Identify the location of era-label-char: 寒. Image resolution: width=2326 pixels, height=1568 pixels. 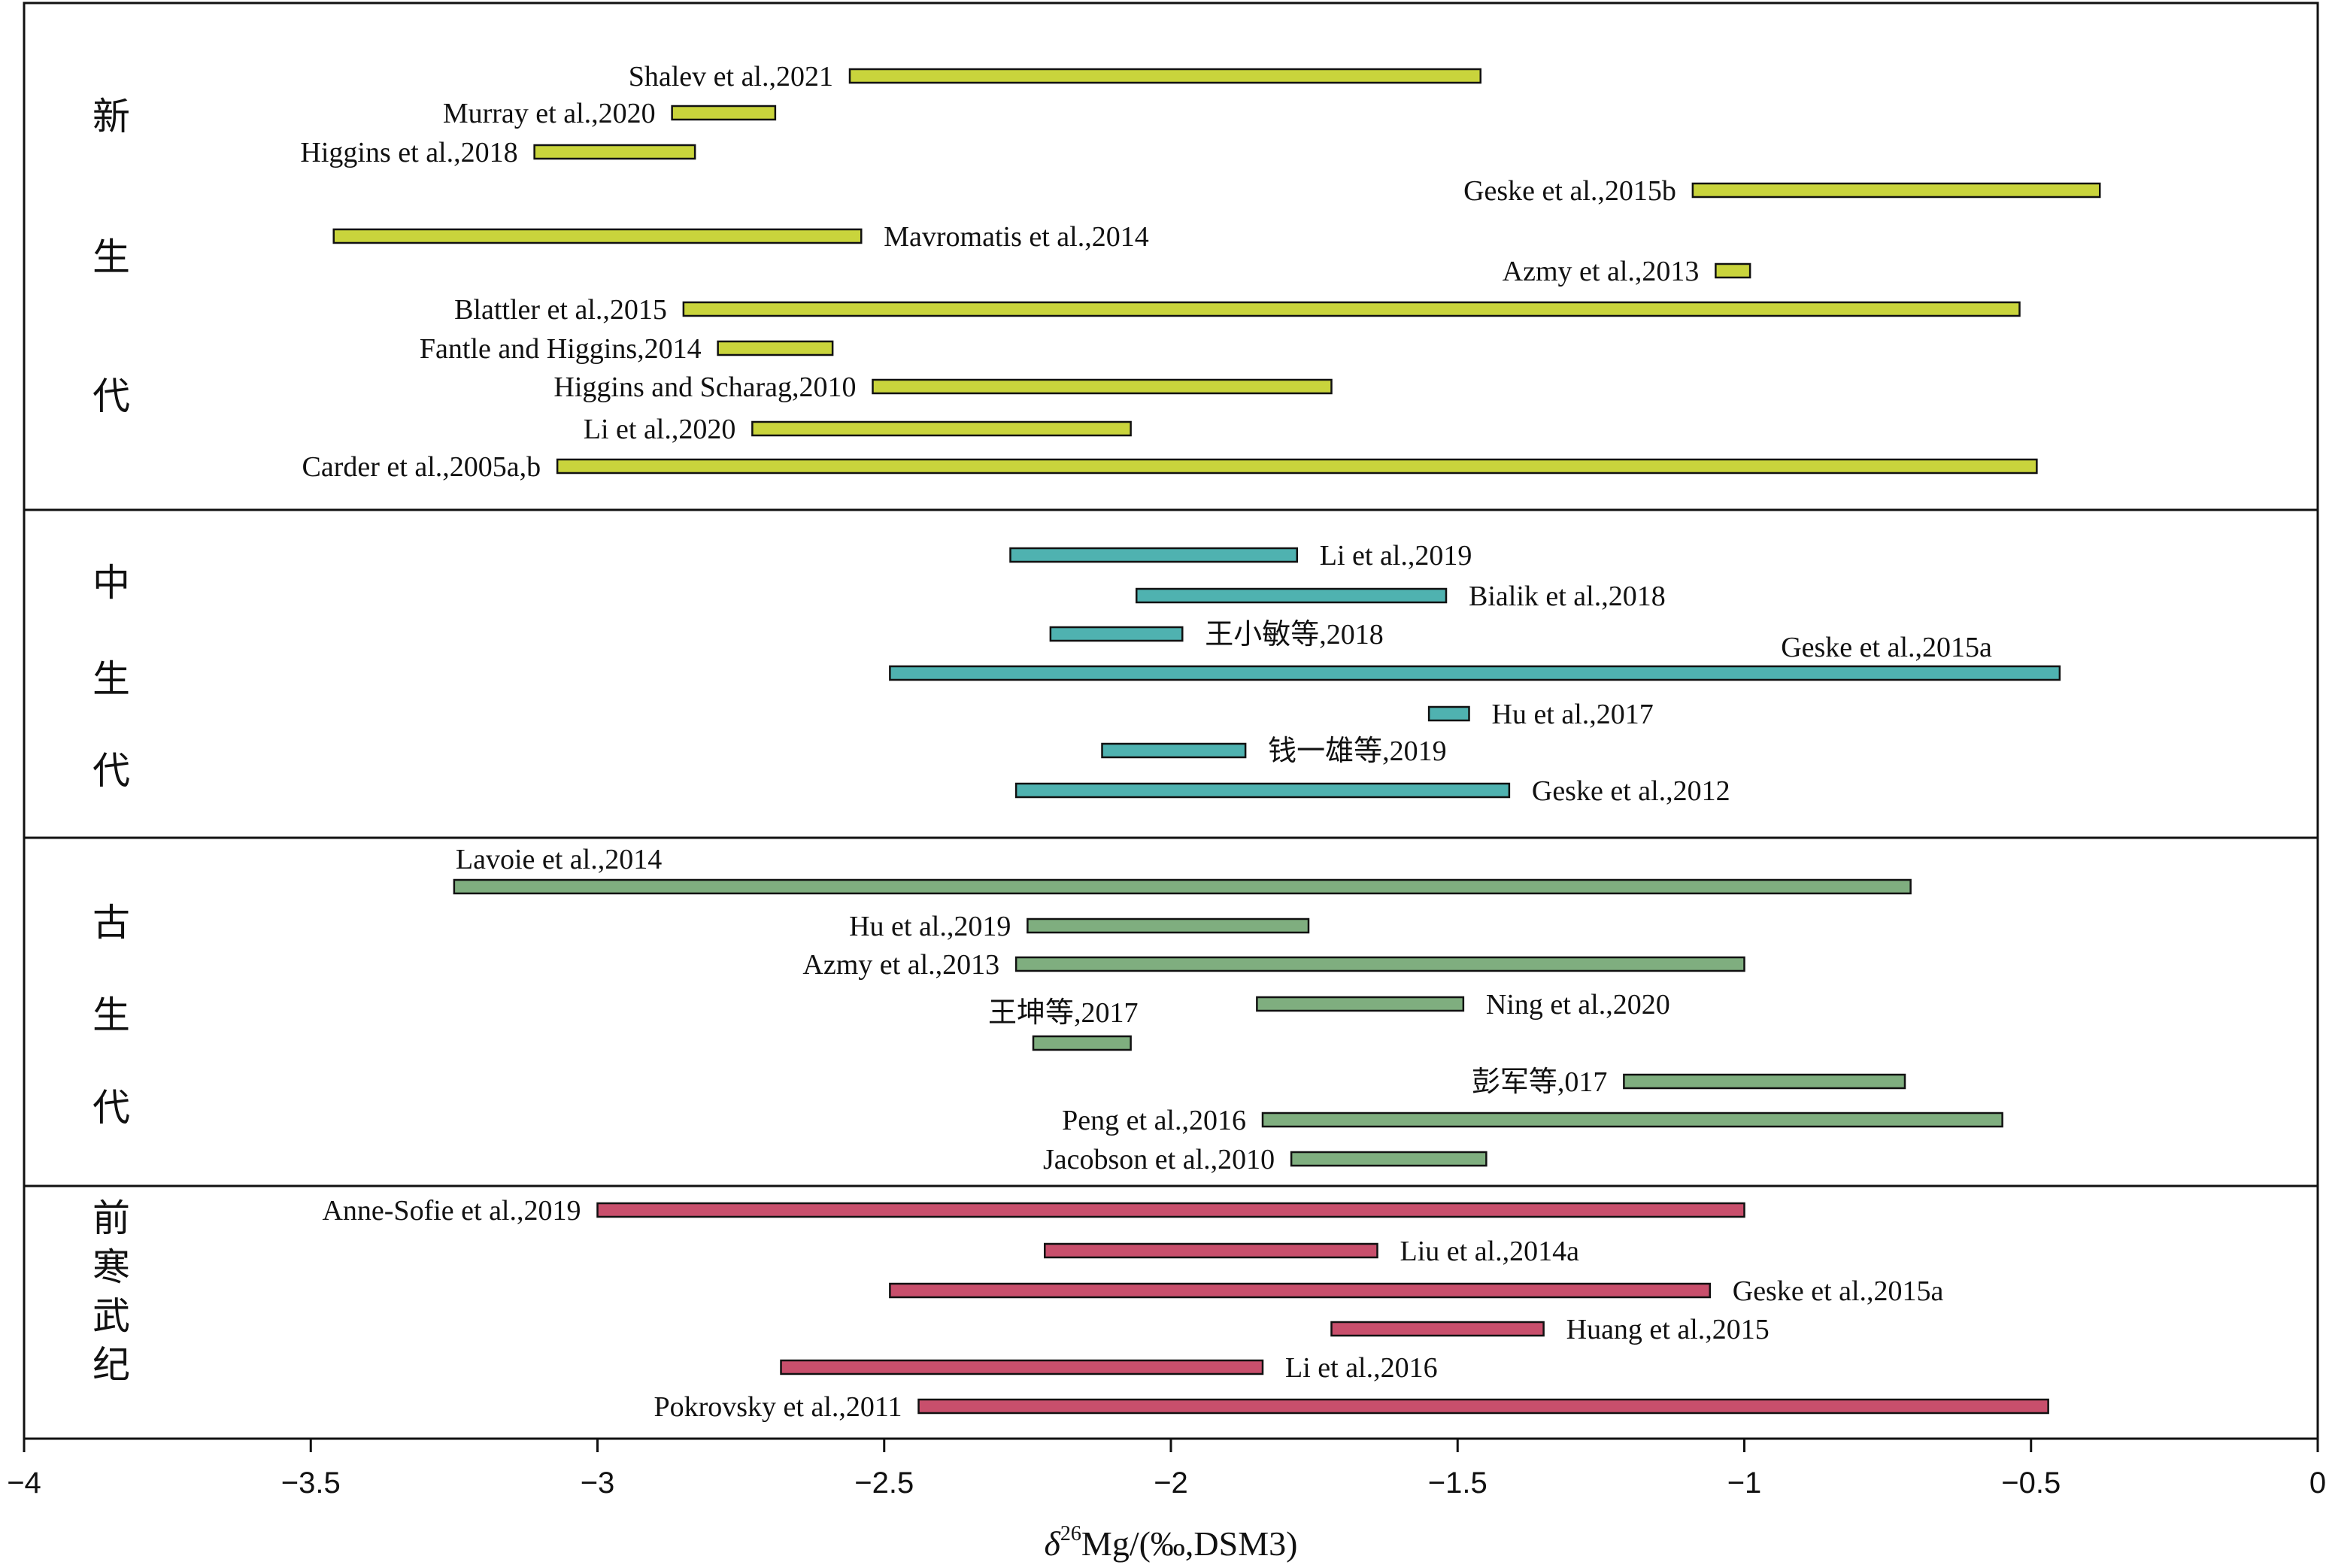
(111, 1267).